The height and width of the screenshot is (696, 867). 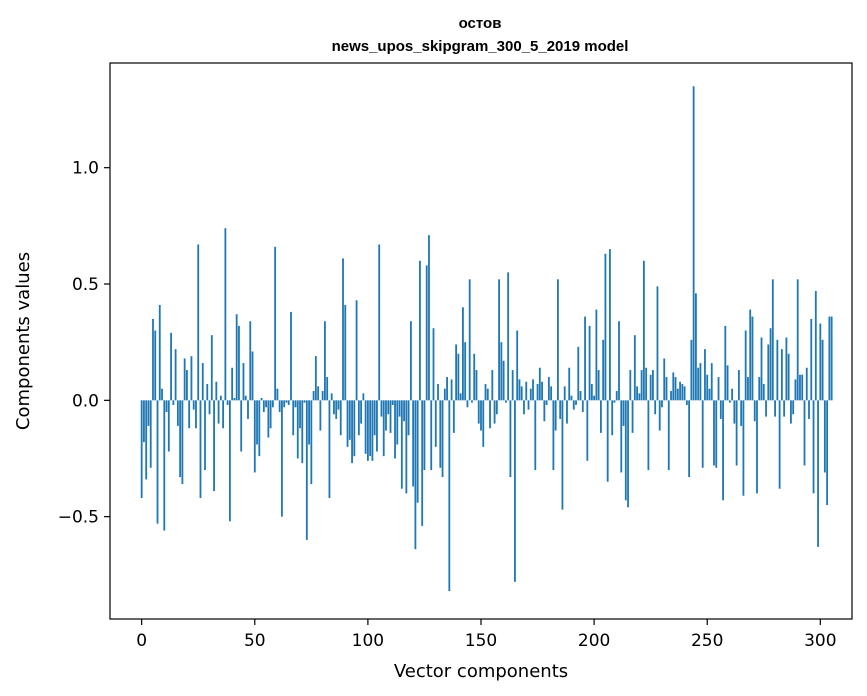 I want to click on x-tick-label: 0, so click(x=141, y=641).